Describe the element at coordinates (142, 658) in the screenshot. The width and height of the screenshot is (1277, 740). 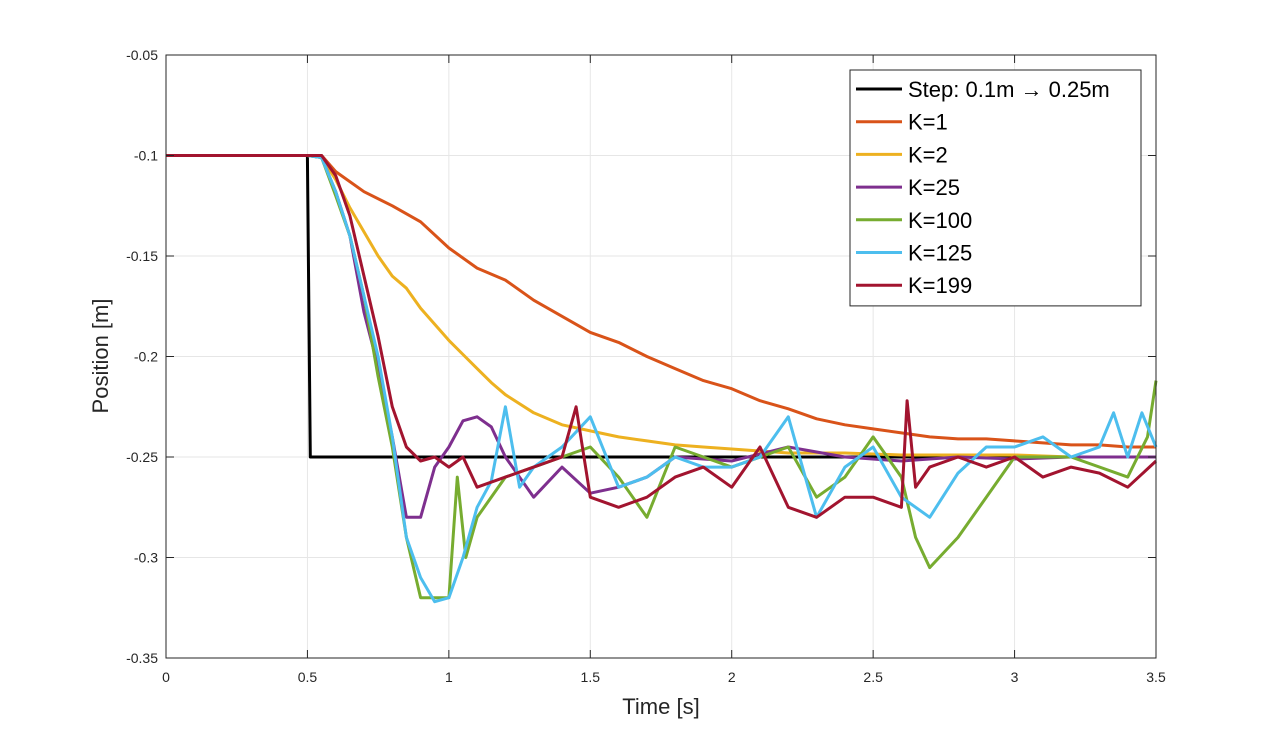
I see `y-tick-label: -0.35` at that location.